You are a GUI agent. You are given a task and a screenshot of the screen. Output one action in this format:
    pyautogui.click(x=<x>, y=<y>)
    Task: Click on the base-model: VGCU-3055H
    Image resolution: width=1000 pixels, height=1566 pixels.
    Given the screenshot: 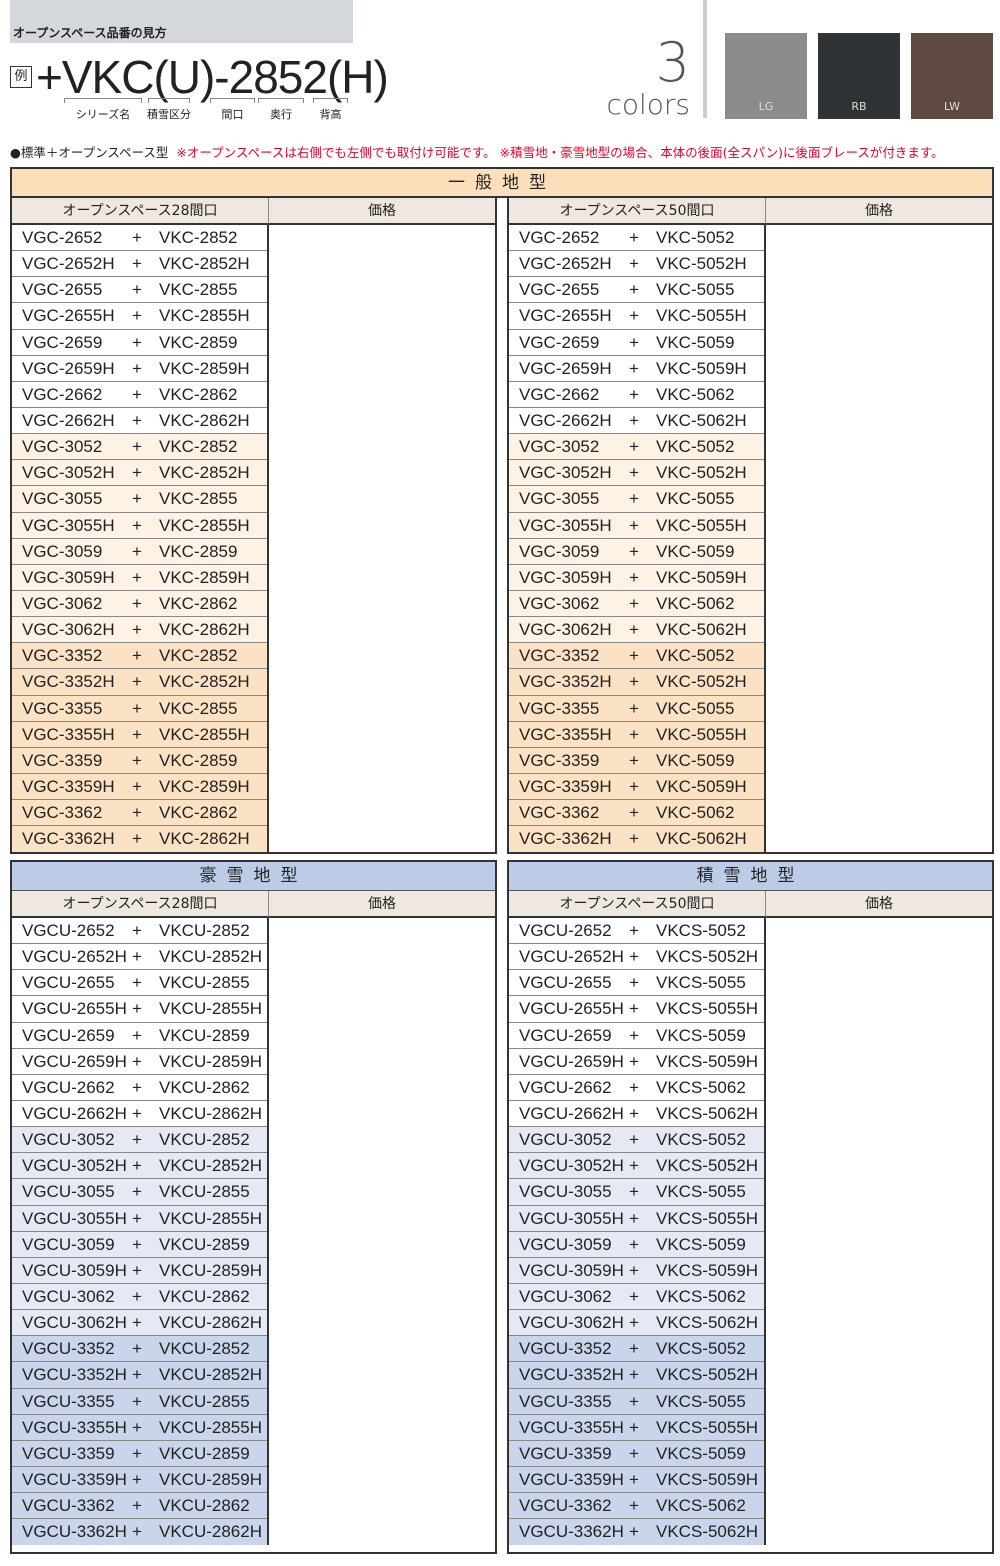 What is the action you would take?
    pyautogui.click(x=74, y=1218)
    